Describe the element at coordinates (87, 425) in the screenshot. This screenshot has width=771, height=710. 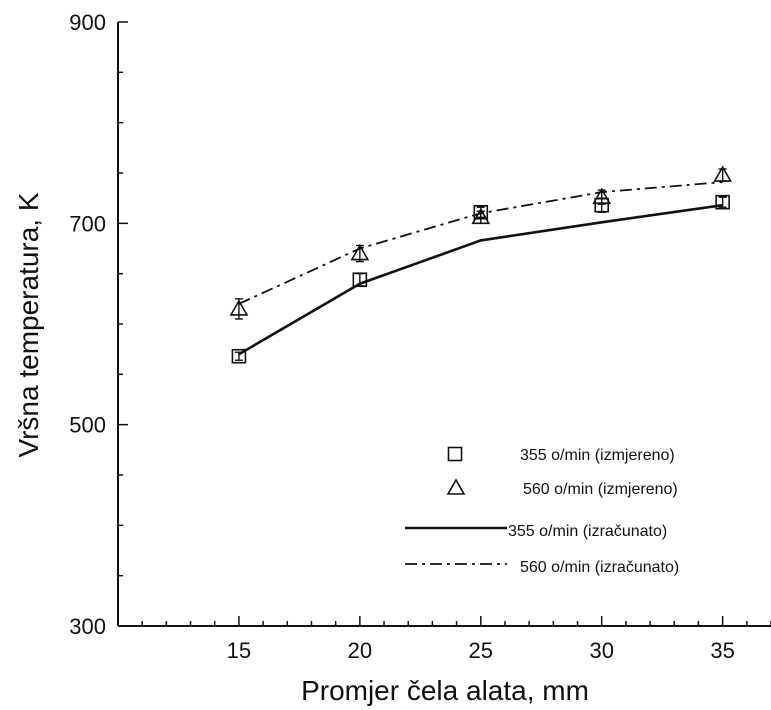
I see `y-tick-label: 500` at that location.